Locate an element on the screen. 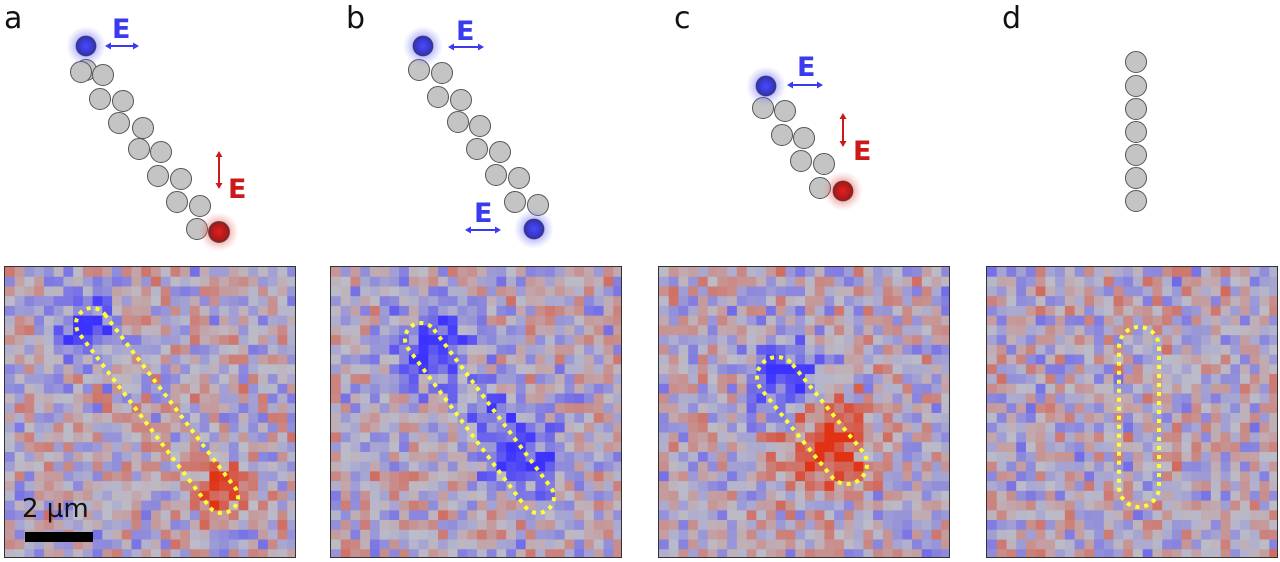 The width and height of the screenshot is (1280, 562). panel-label-d: d is located at coordinates (1012, 18).